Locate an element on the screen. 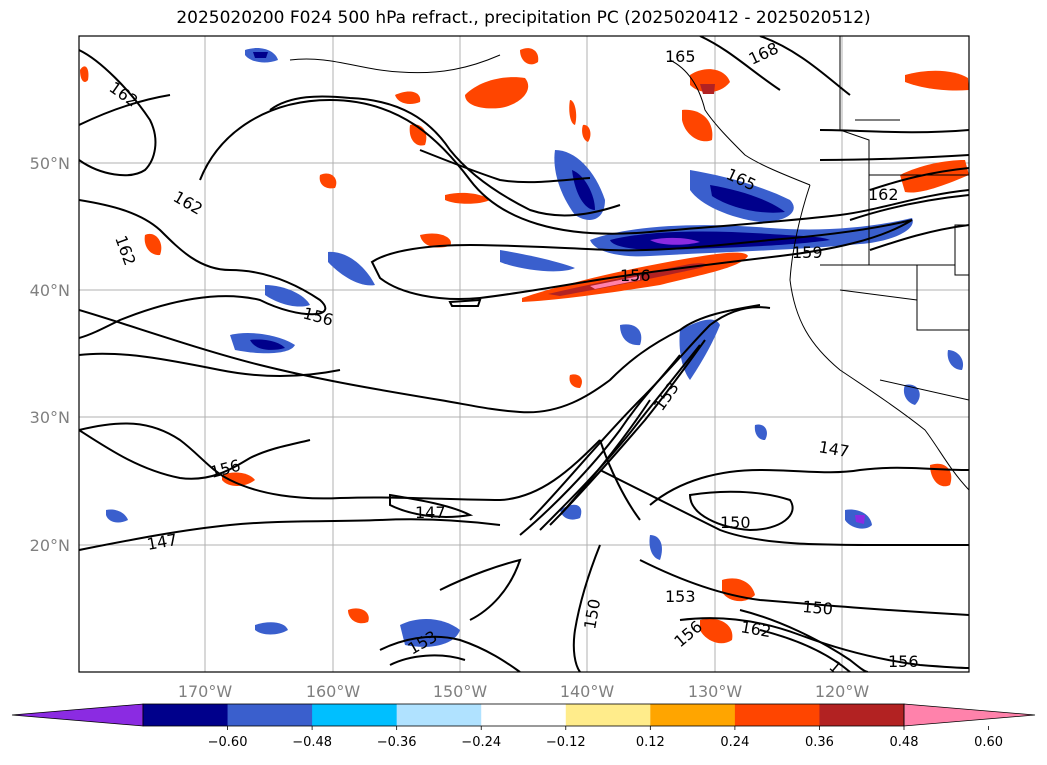  contour-label: 165 is located at coordinates (680, 56).